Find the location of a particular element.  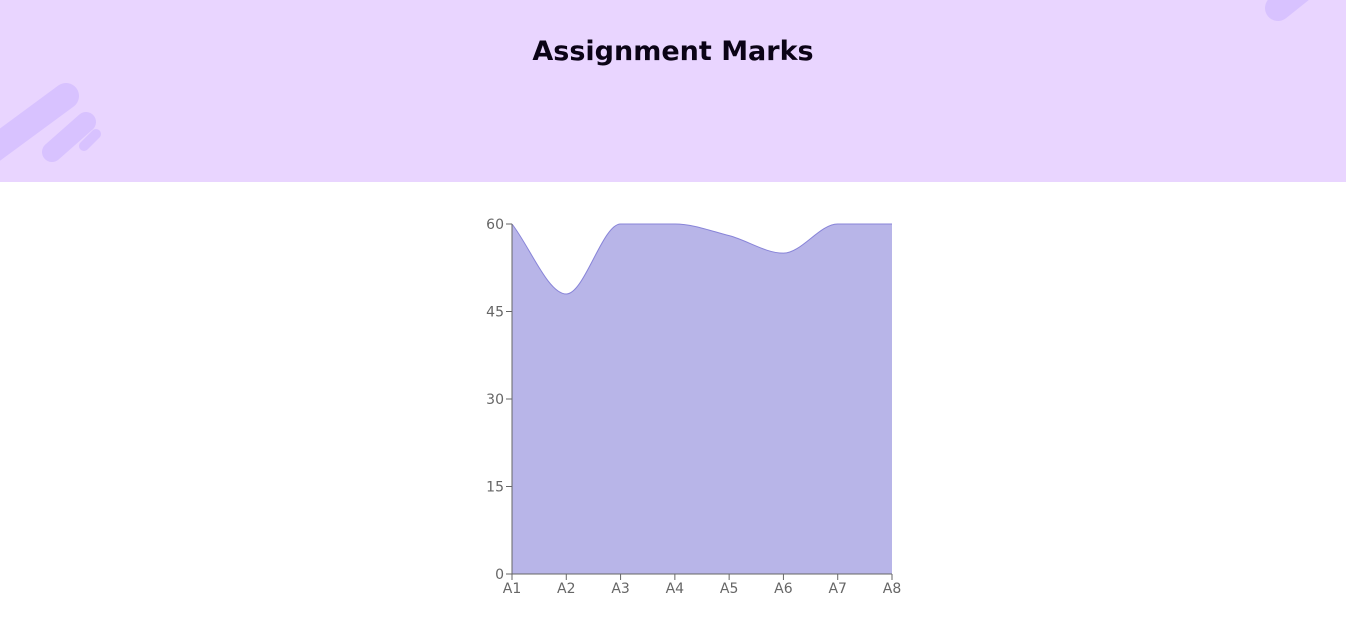

y-tick-label: 60 is located at coordinates (495, 225).